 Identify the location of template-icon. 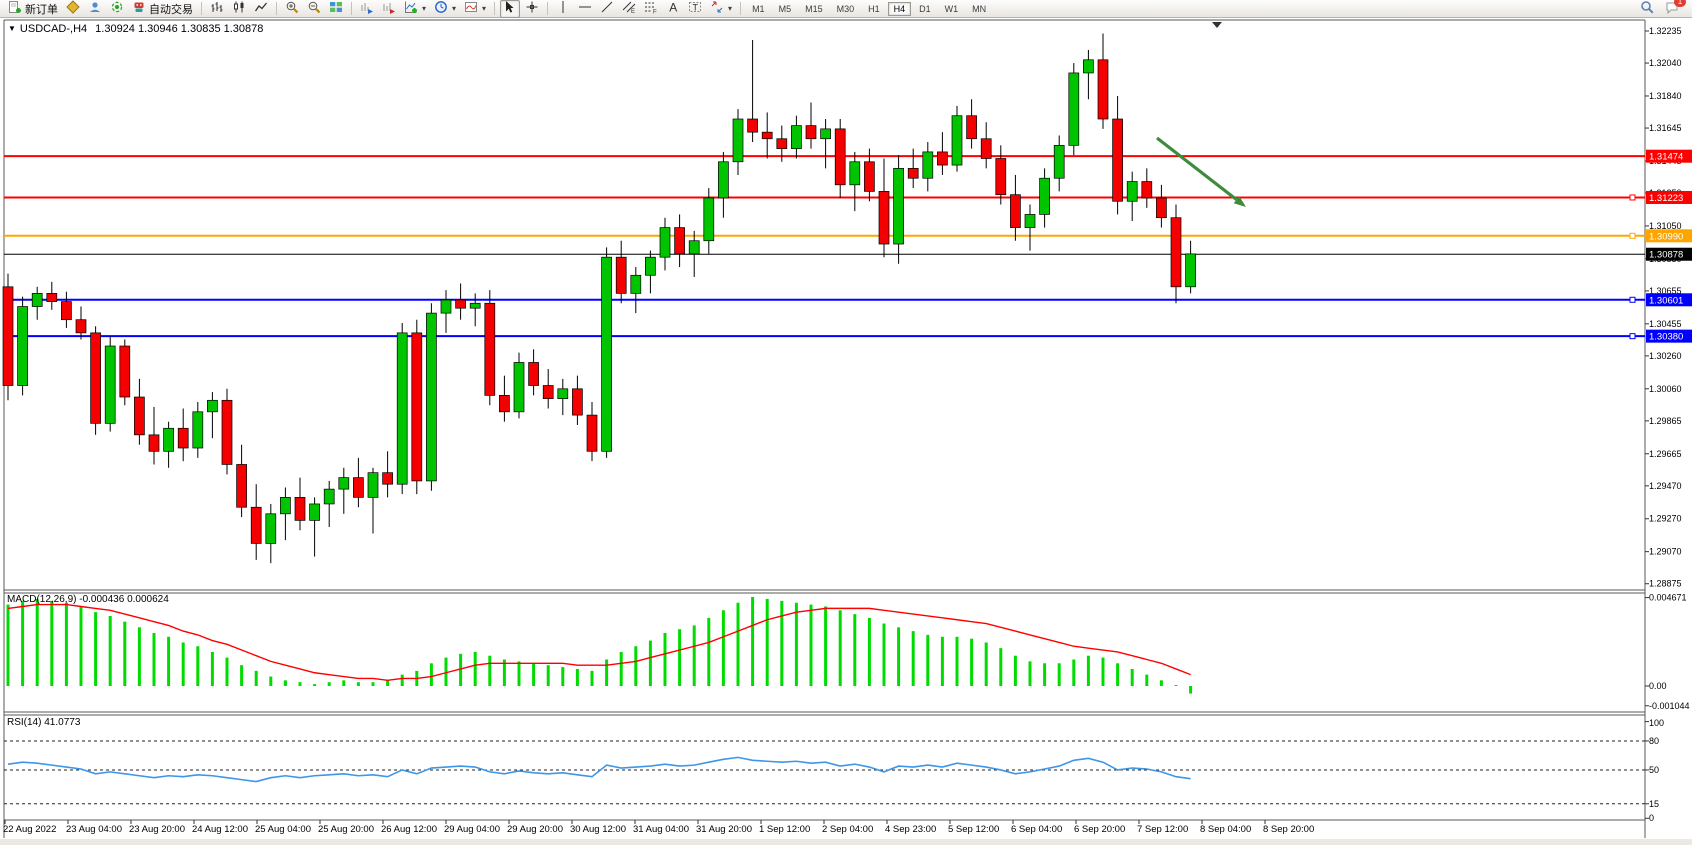
(471, 8).